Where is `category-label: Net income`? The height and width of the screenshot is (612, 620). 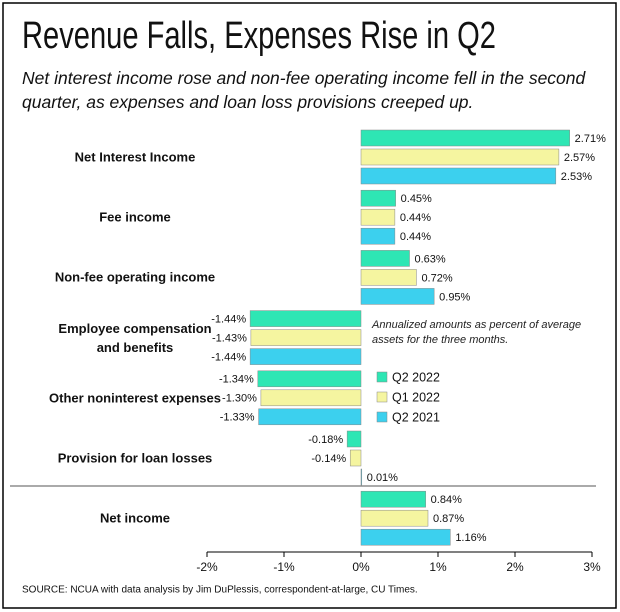
category-label: Net income is located at coordinates (135, 518).